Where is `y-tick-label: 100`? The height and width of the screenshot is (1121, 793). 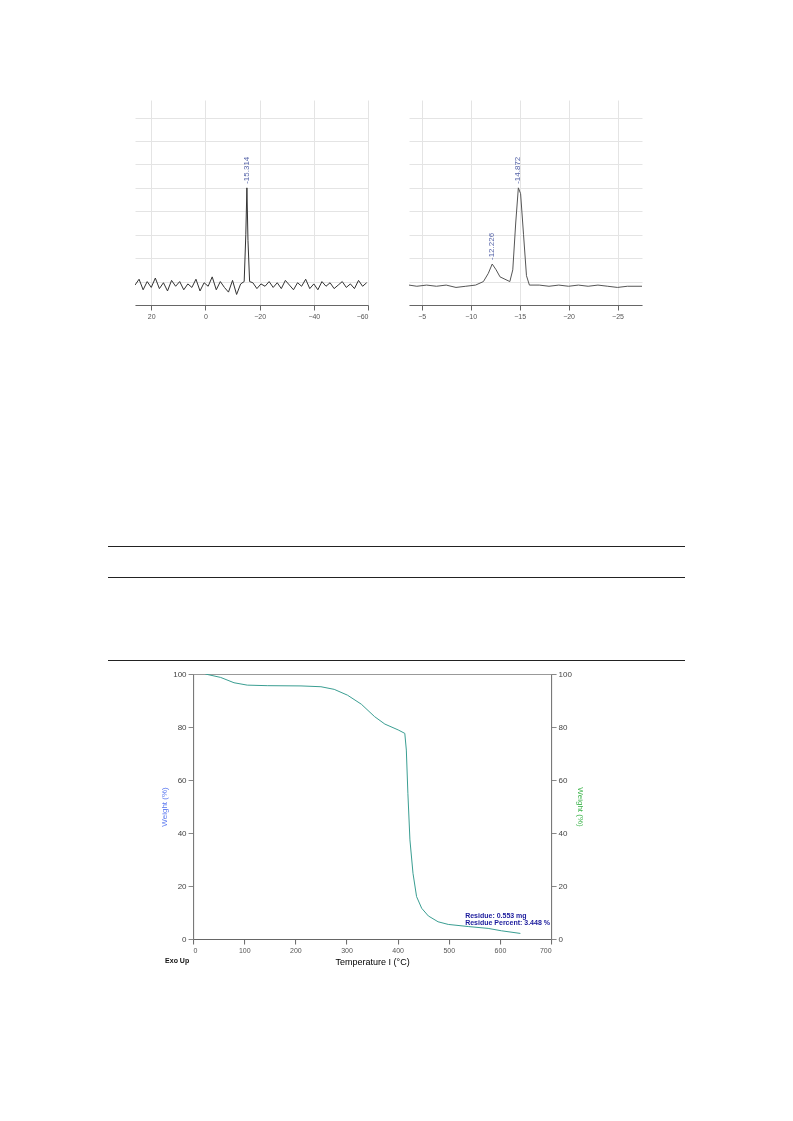 y-tick-label: 100 is located at coordinates (180, 674).